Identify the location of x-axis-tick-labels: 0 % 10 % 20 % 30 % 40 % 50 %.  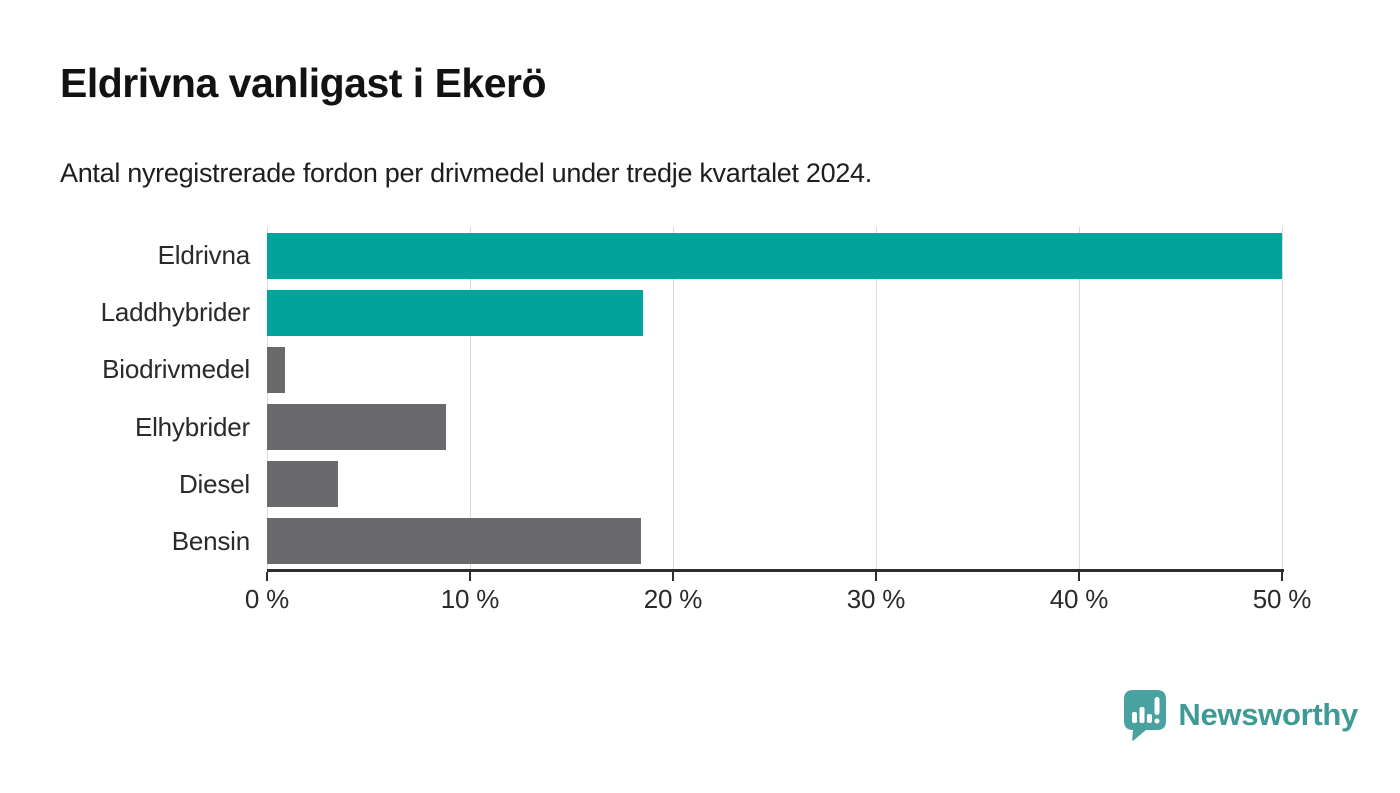
(778, 601).